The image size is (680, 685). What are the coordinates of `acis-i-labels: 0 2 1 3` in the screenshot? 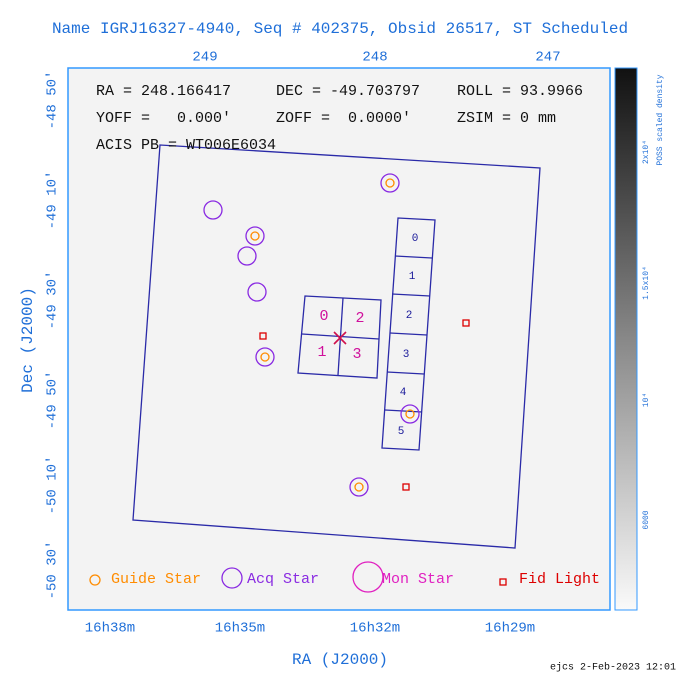 It's located at (340, 335).